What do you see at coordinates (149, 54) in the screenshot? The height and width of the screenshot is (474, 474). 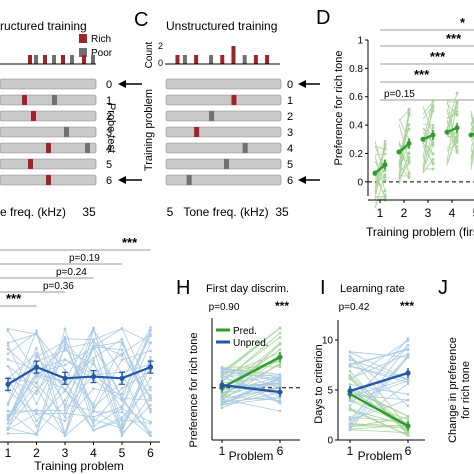 I see `panel-c-count-label: Count` at bounding box center [149, 54].